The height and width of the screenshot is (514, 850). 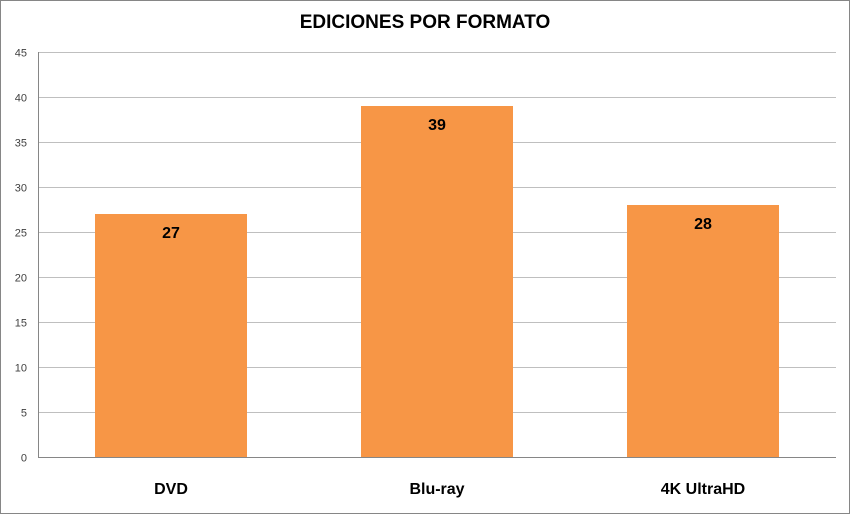 I want to click on bar-blu-ray, so click(x=437, y=281).